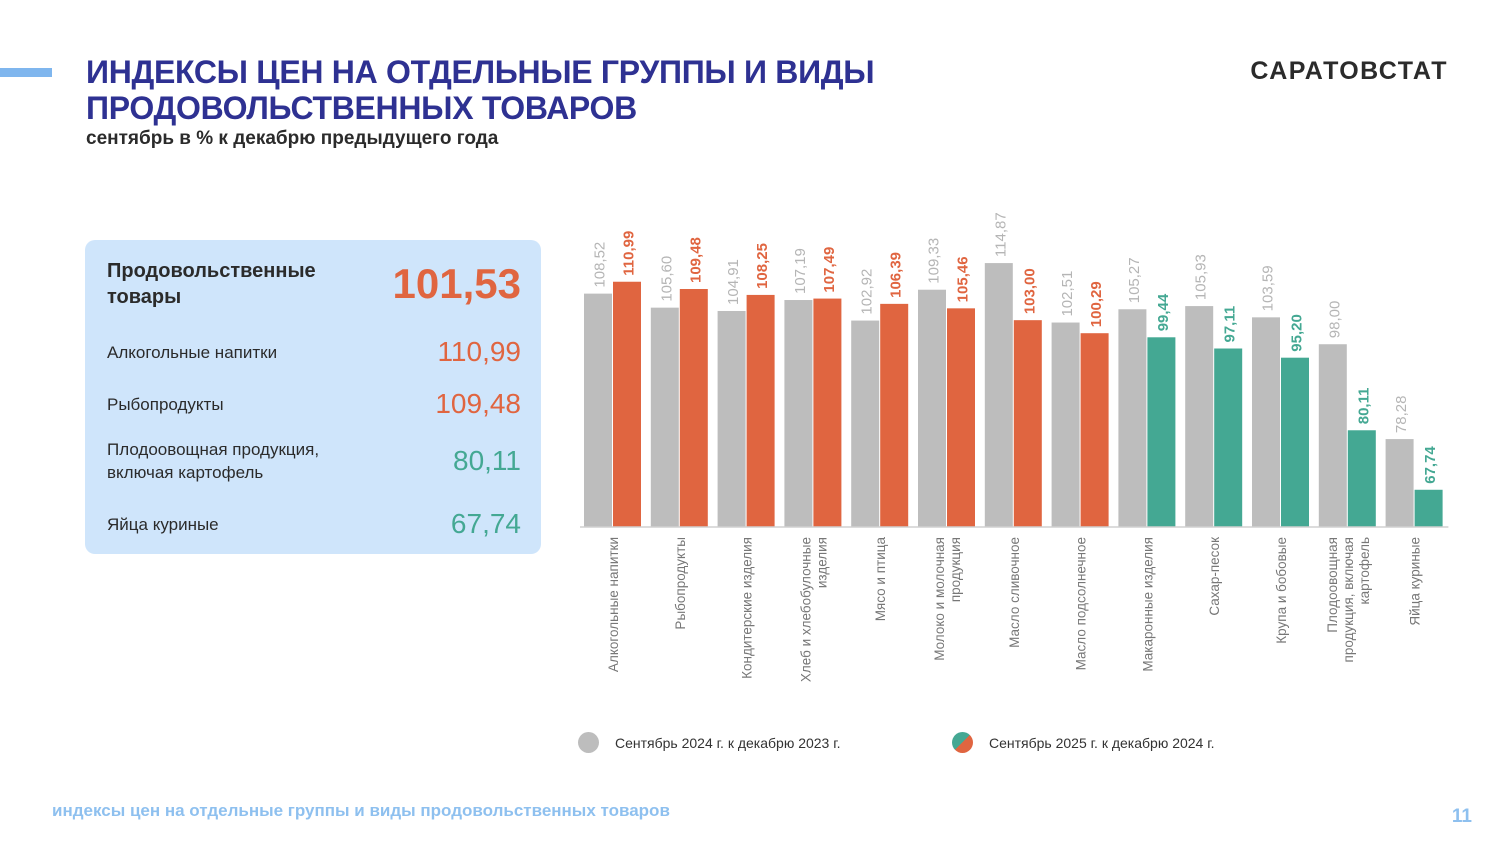  What do you see at coordinates (1297, 333) in the screenshot?
I see `data-label-2025: 95,20` at bounding box center [1297, 333].